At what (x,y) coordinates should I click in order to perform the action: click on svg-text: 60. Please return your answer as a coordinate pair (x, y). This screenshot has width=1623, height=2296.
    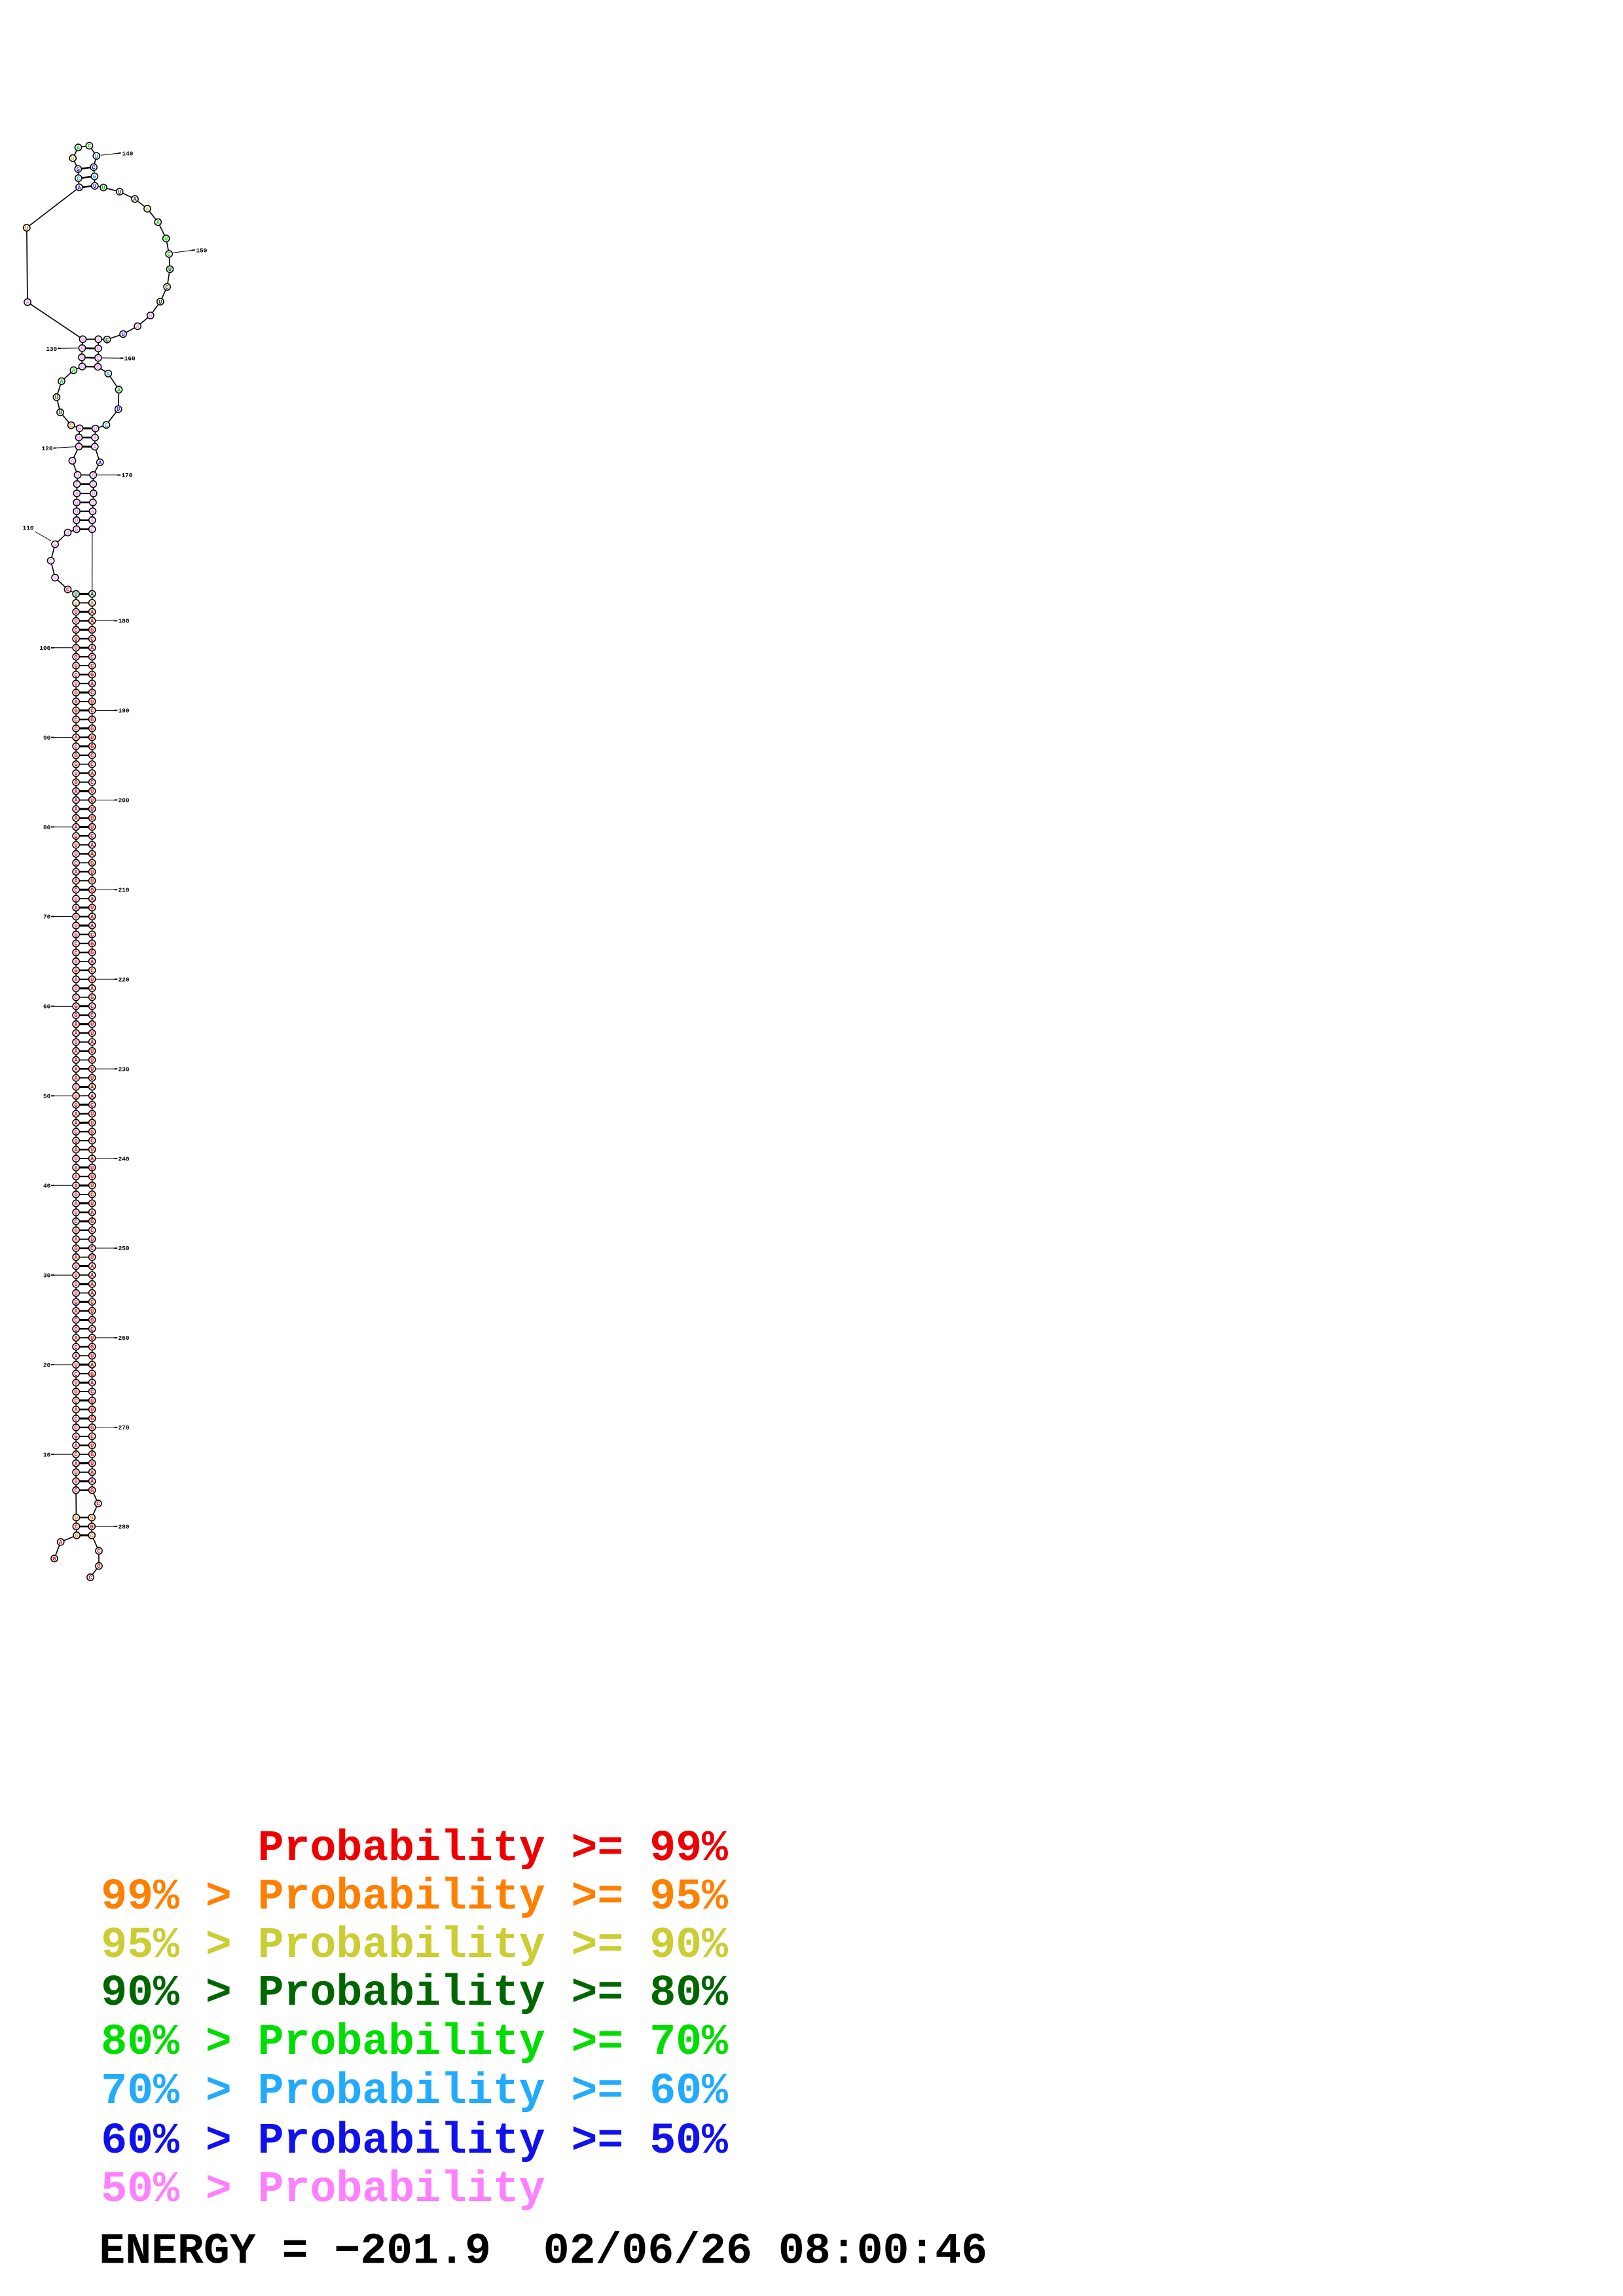
    Looking at the image, I should click on (47, 1007).